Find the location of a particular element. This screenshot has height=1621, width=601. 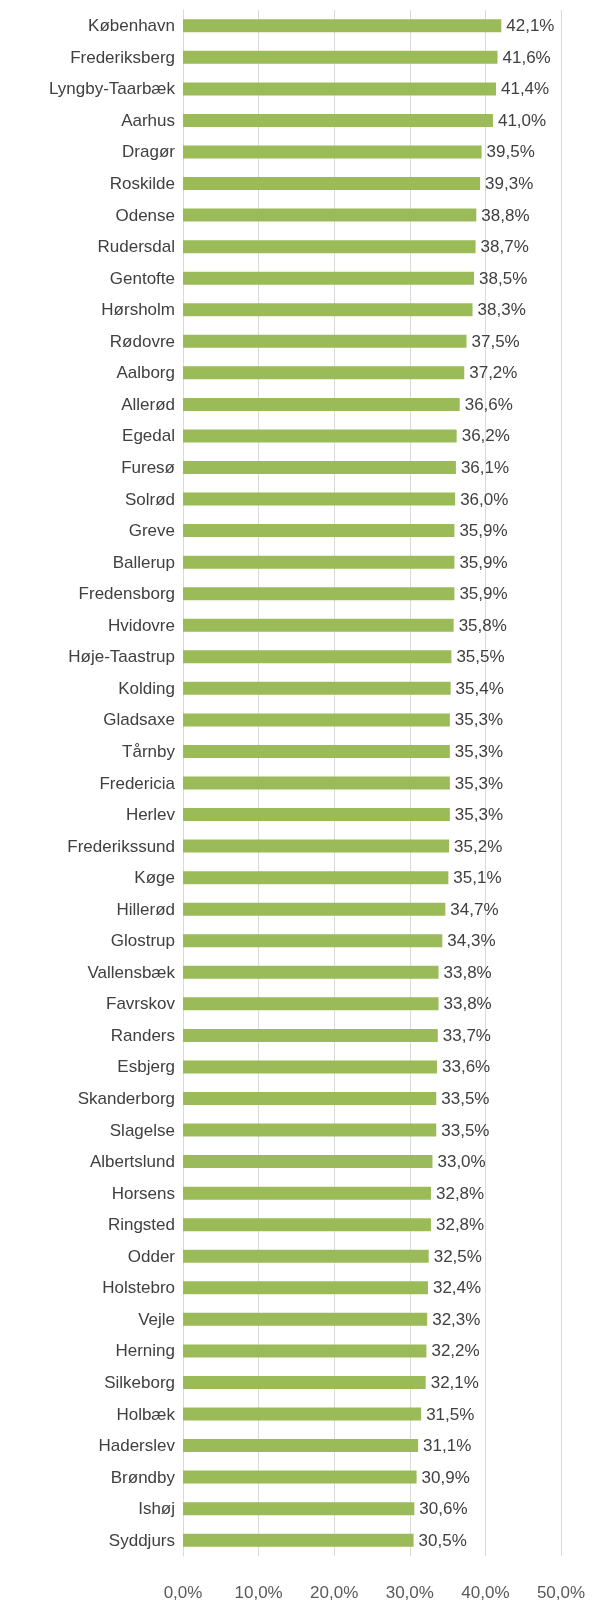

y-tick-label: Favrskov is located at coordinates (141, 1004).